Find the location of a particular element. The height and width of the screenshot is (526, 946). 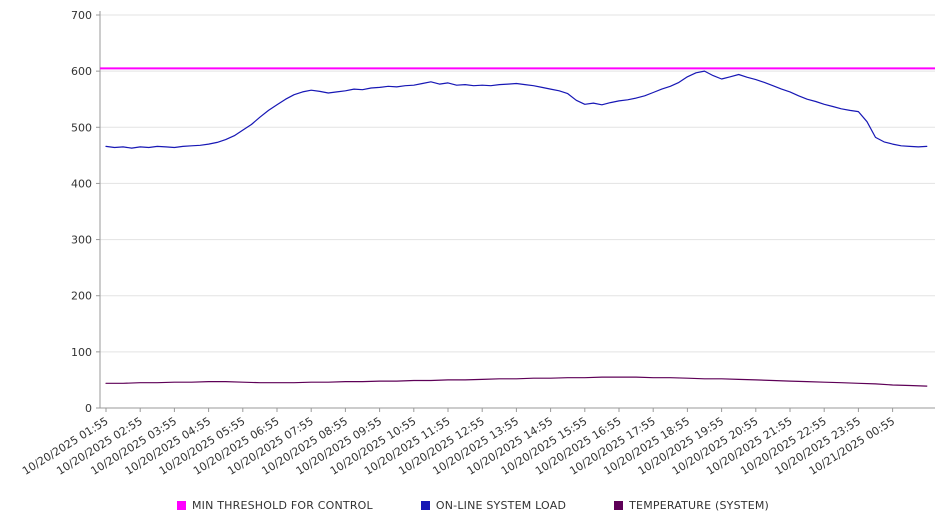

legend-label-min-threshold: MIN THRESHOLD FOR CONTROL is located at coordinates (282, 505).